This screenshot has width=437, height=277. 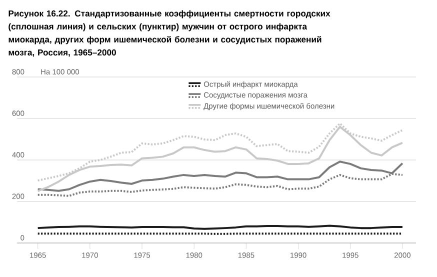 I want to click on chart-title: Рисунок 16.22. Стандартизованные коэффициенты смертности городских (сплошная линия) и сельских (пунктир) мужчин от острого инфаркта миокарда, других форм ишемической болезни и сосудистых поражений мозга, Россия, 1965–2000, so click(x=169, y=33).